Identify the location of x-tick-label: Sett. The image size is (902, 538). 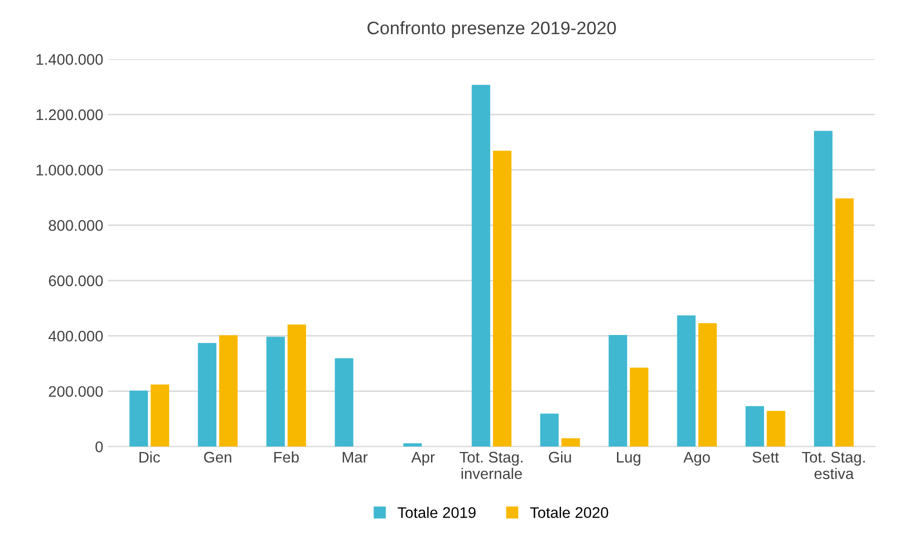
(765, 457).